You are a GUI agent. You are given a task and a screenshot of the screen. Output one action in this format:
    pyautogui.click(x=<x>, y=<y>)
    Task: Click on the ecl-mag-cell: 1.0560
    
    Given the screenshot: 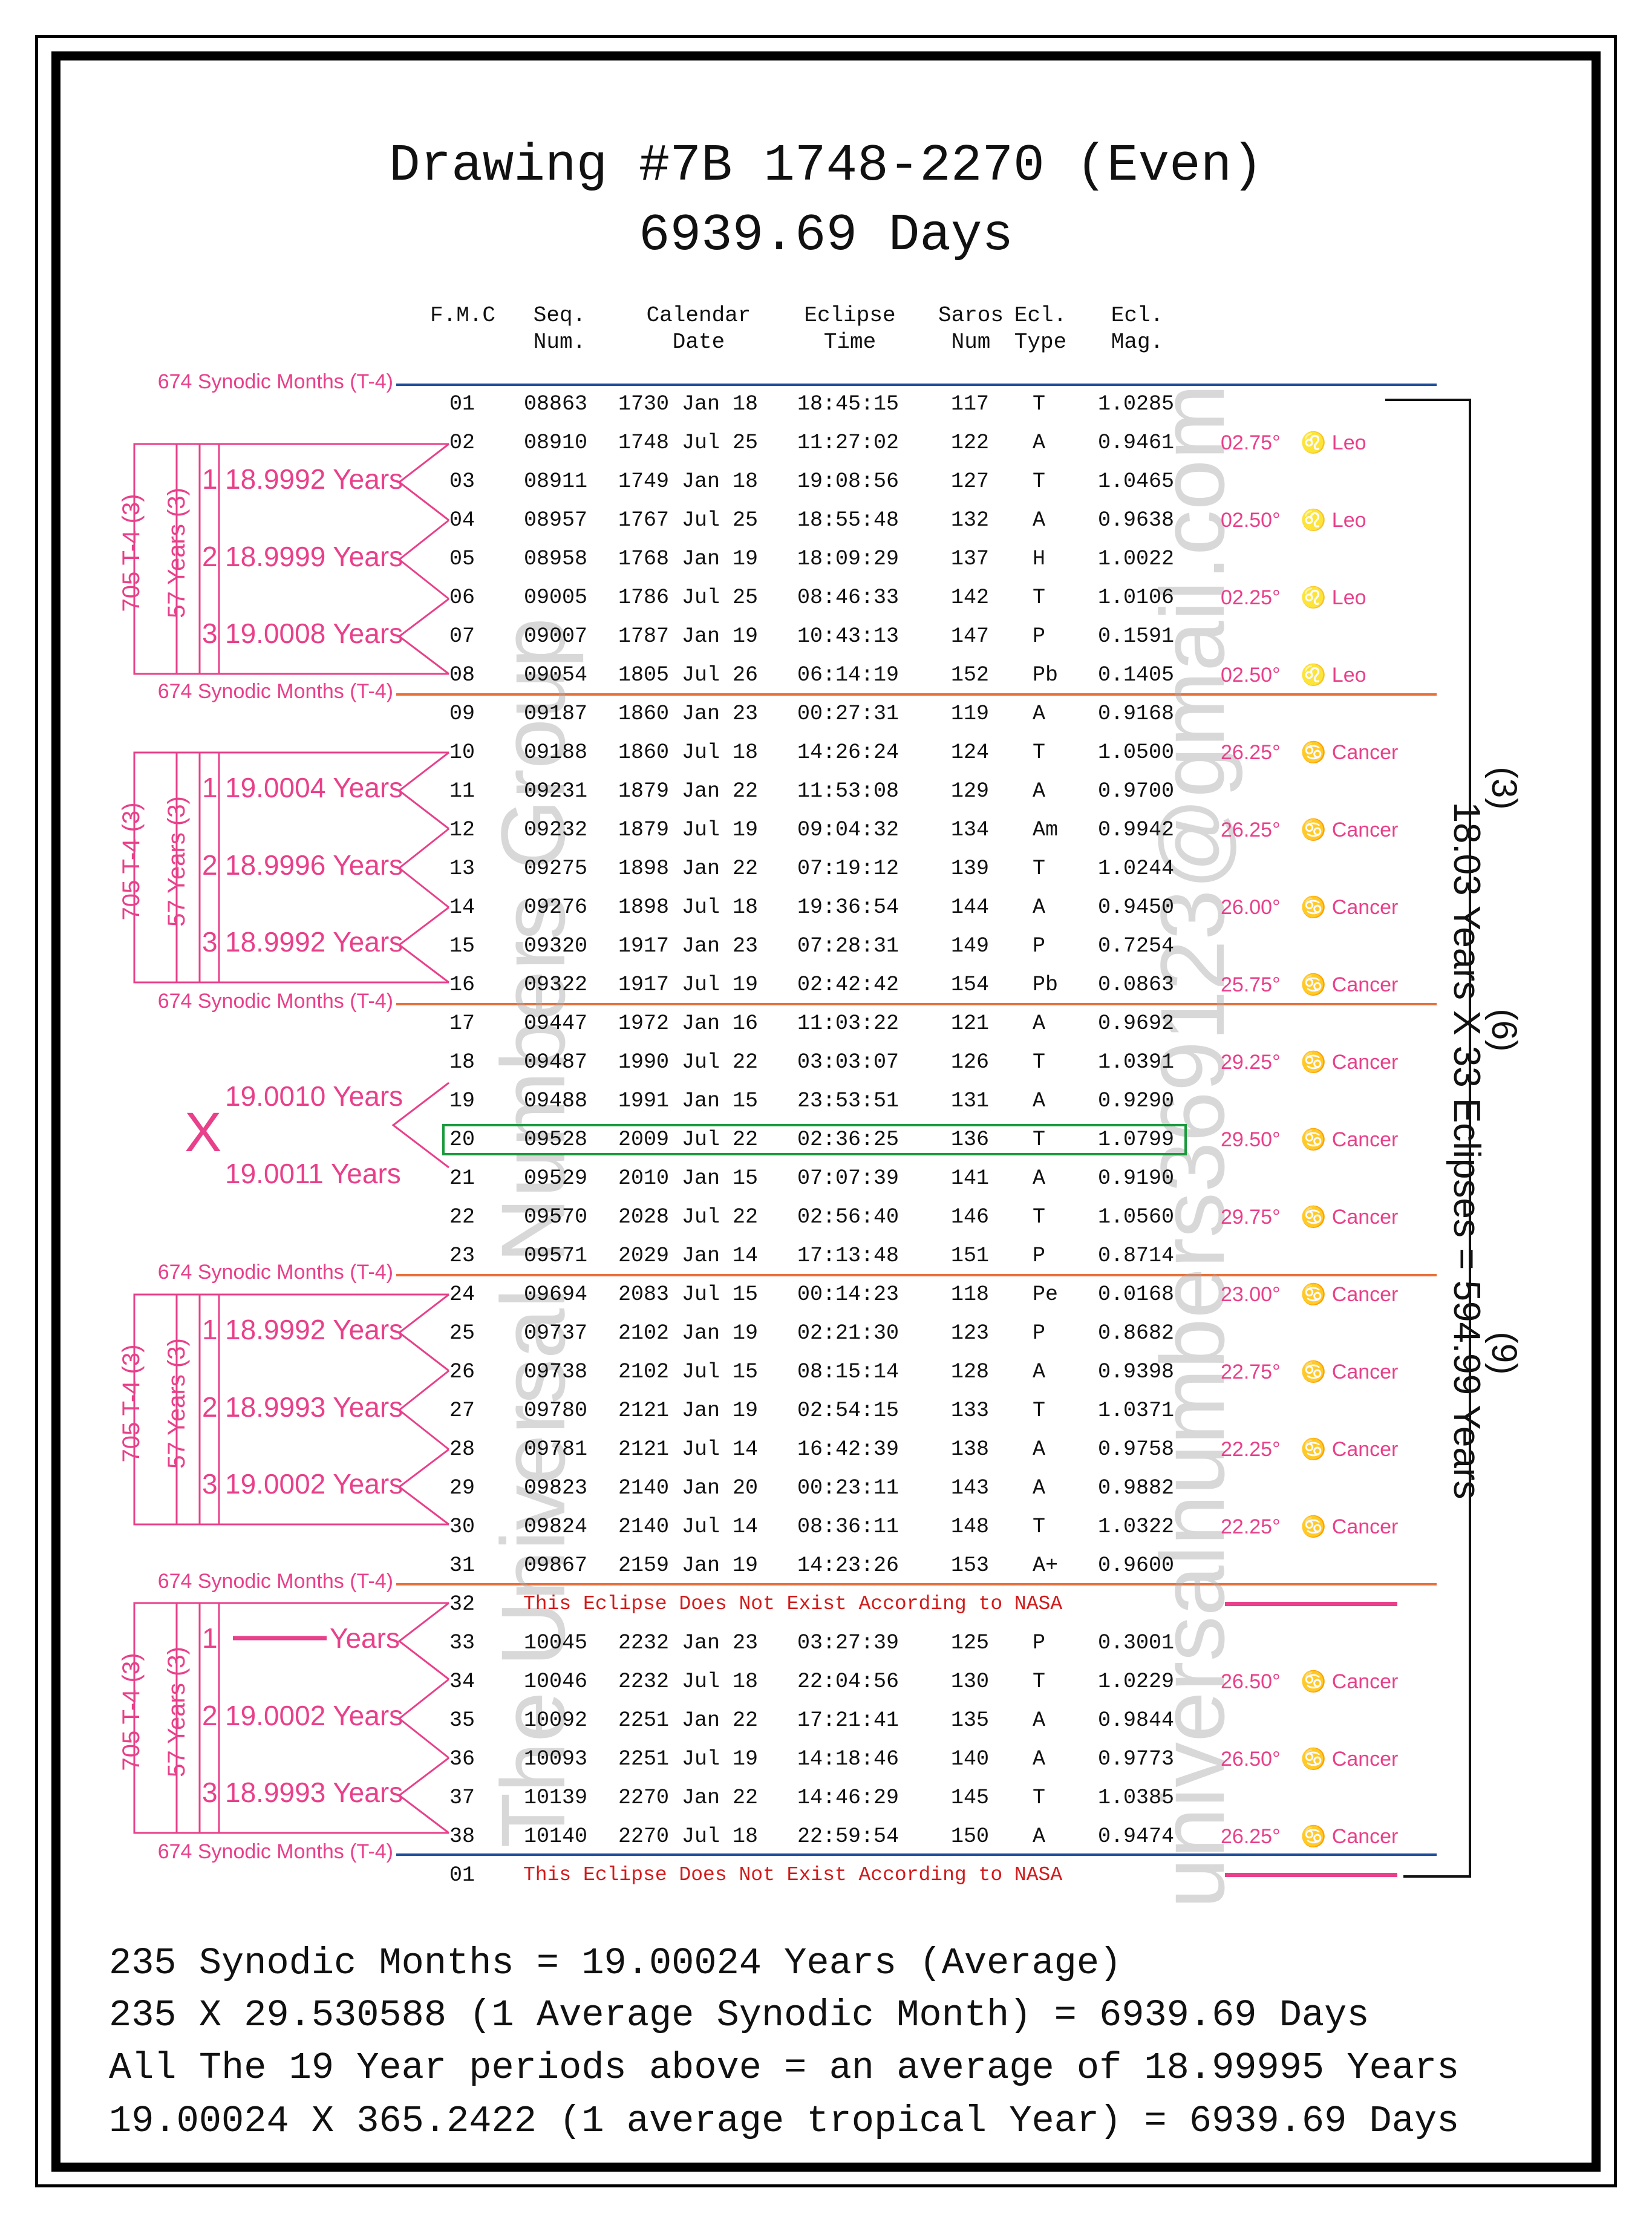 What is the action you would take?
    pyautogui.click(x=1136, y=1217)
    